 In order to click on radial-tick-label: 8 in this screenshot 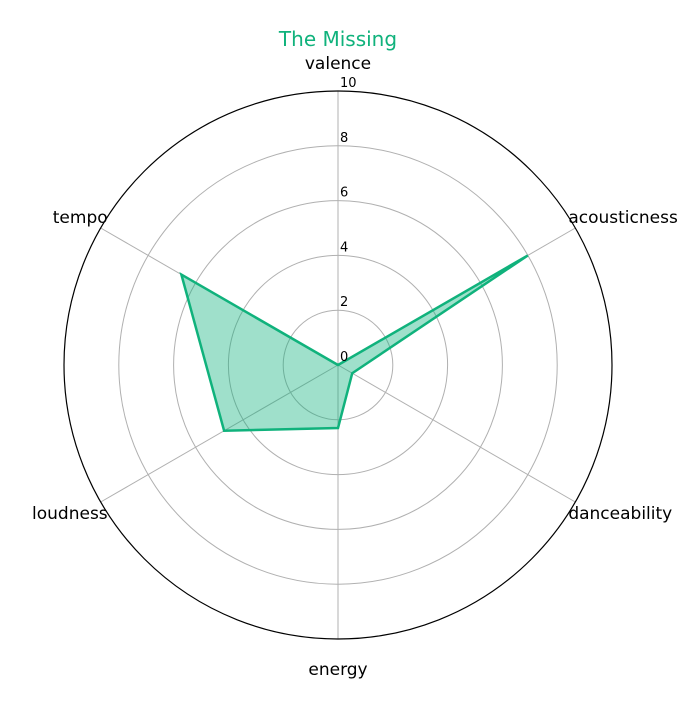, I will do `click(344, 138)`.